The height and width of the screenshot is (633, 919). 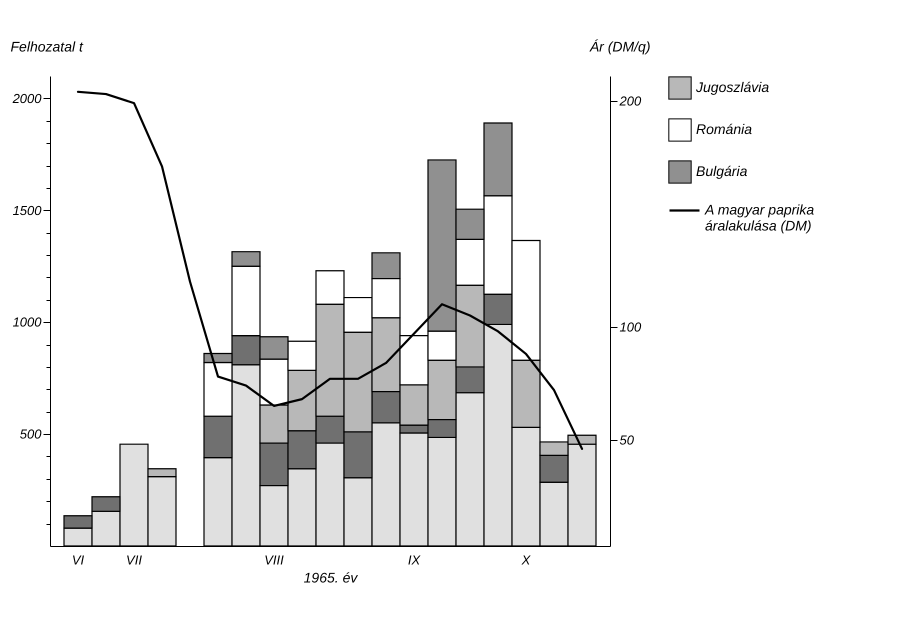 I want to click on y2-tick-label: 100, so click(x=631, y=326).